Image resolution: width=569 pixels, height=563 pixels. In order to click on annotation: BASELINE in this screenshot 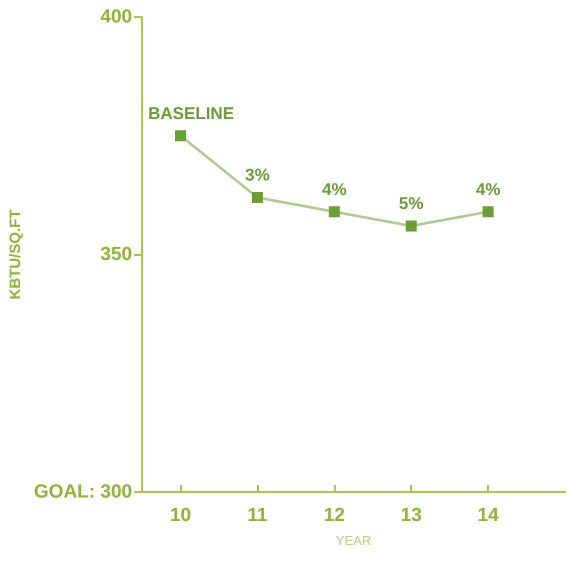, I will do `click(191, 113)`.